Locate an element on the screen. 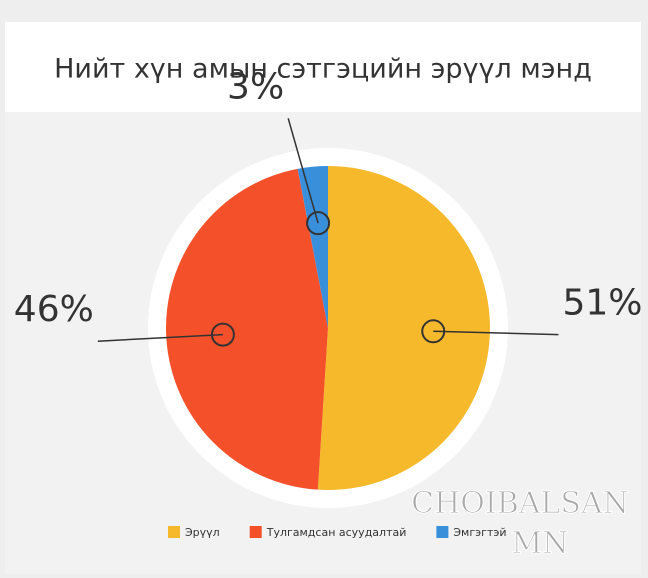 The image size is (648, 578). legend-label: Тулгамдсан асуудалтай is located at coordinates (336, 532).